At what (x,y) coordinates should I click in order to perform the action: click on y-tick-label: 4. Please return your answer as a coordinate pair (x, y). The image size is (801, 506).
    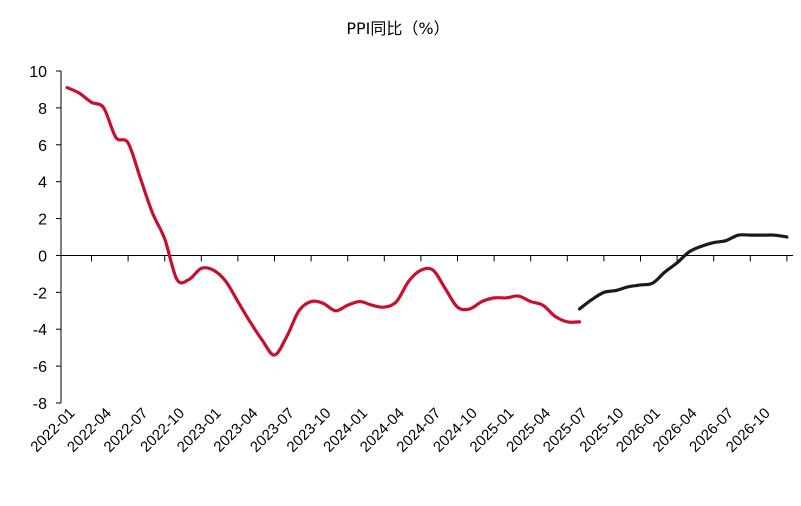
    Looking at the image, I should click on (42, 183).